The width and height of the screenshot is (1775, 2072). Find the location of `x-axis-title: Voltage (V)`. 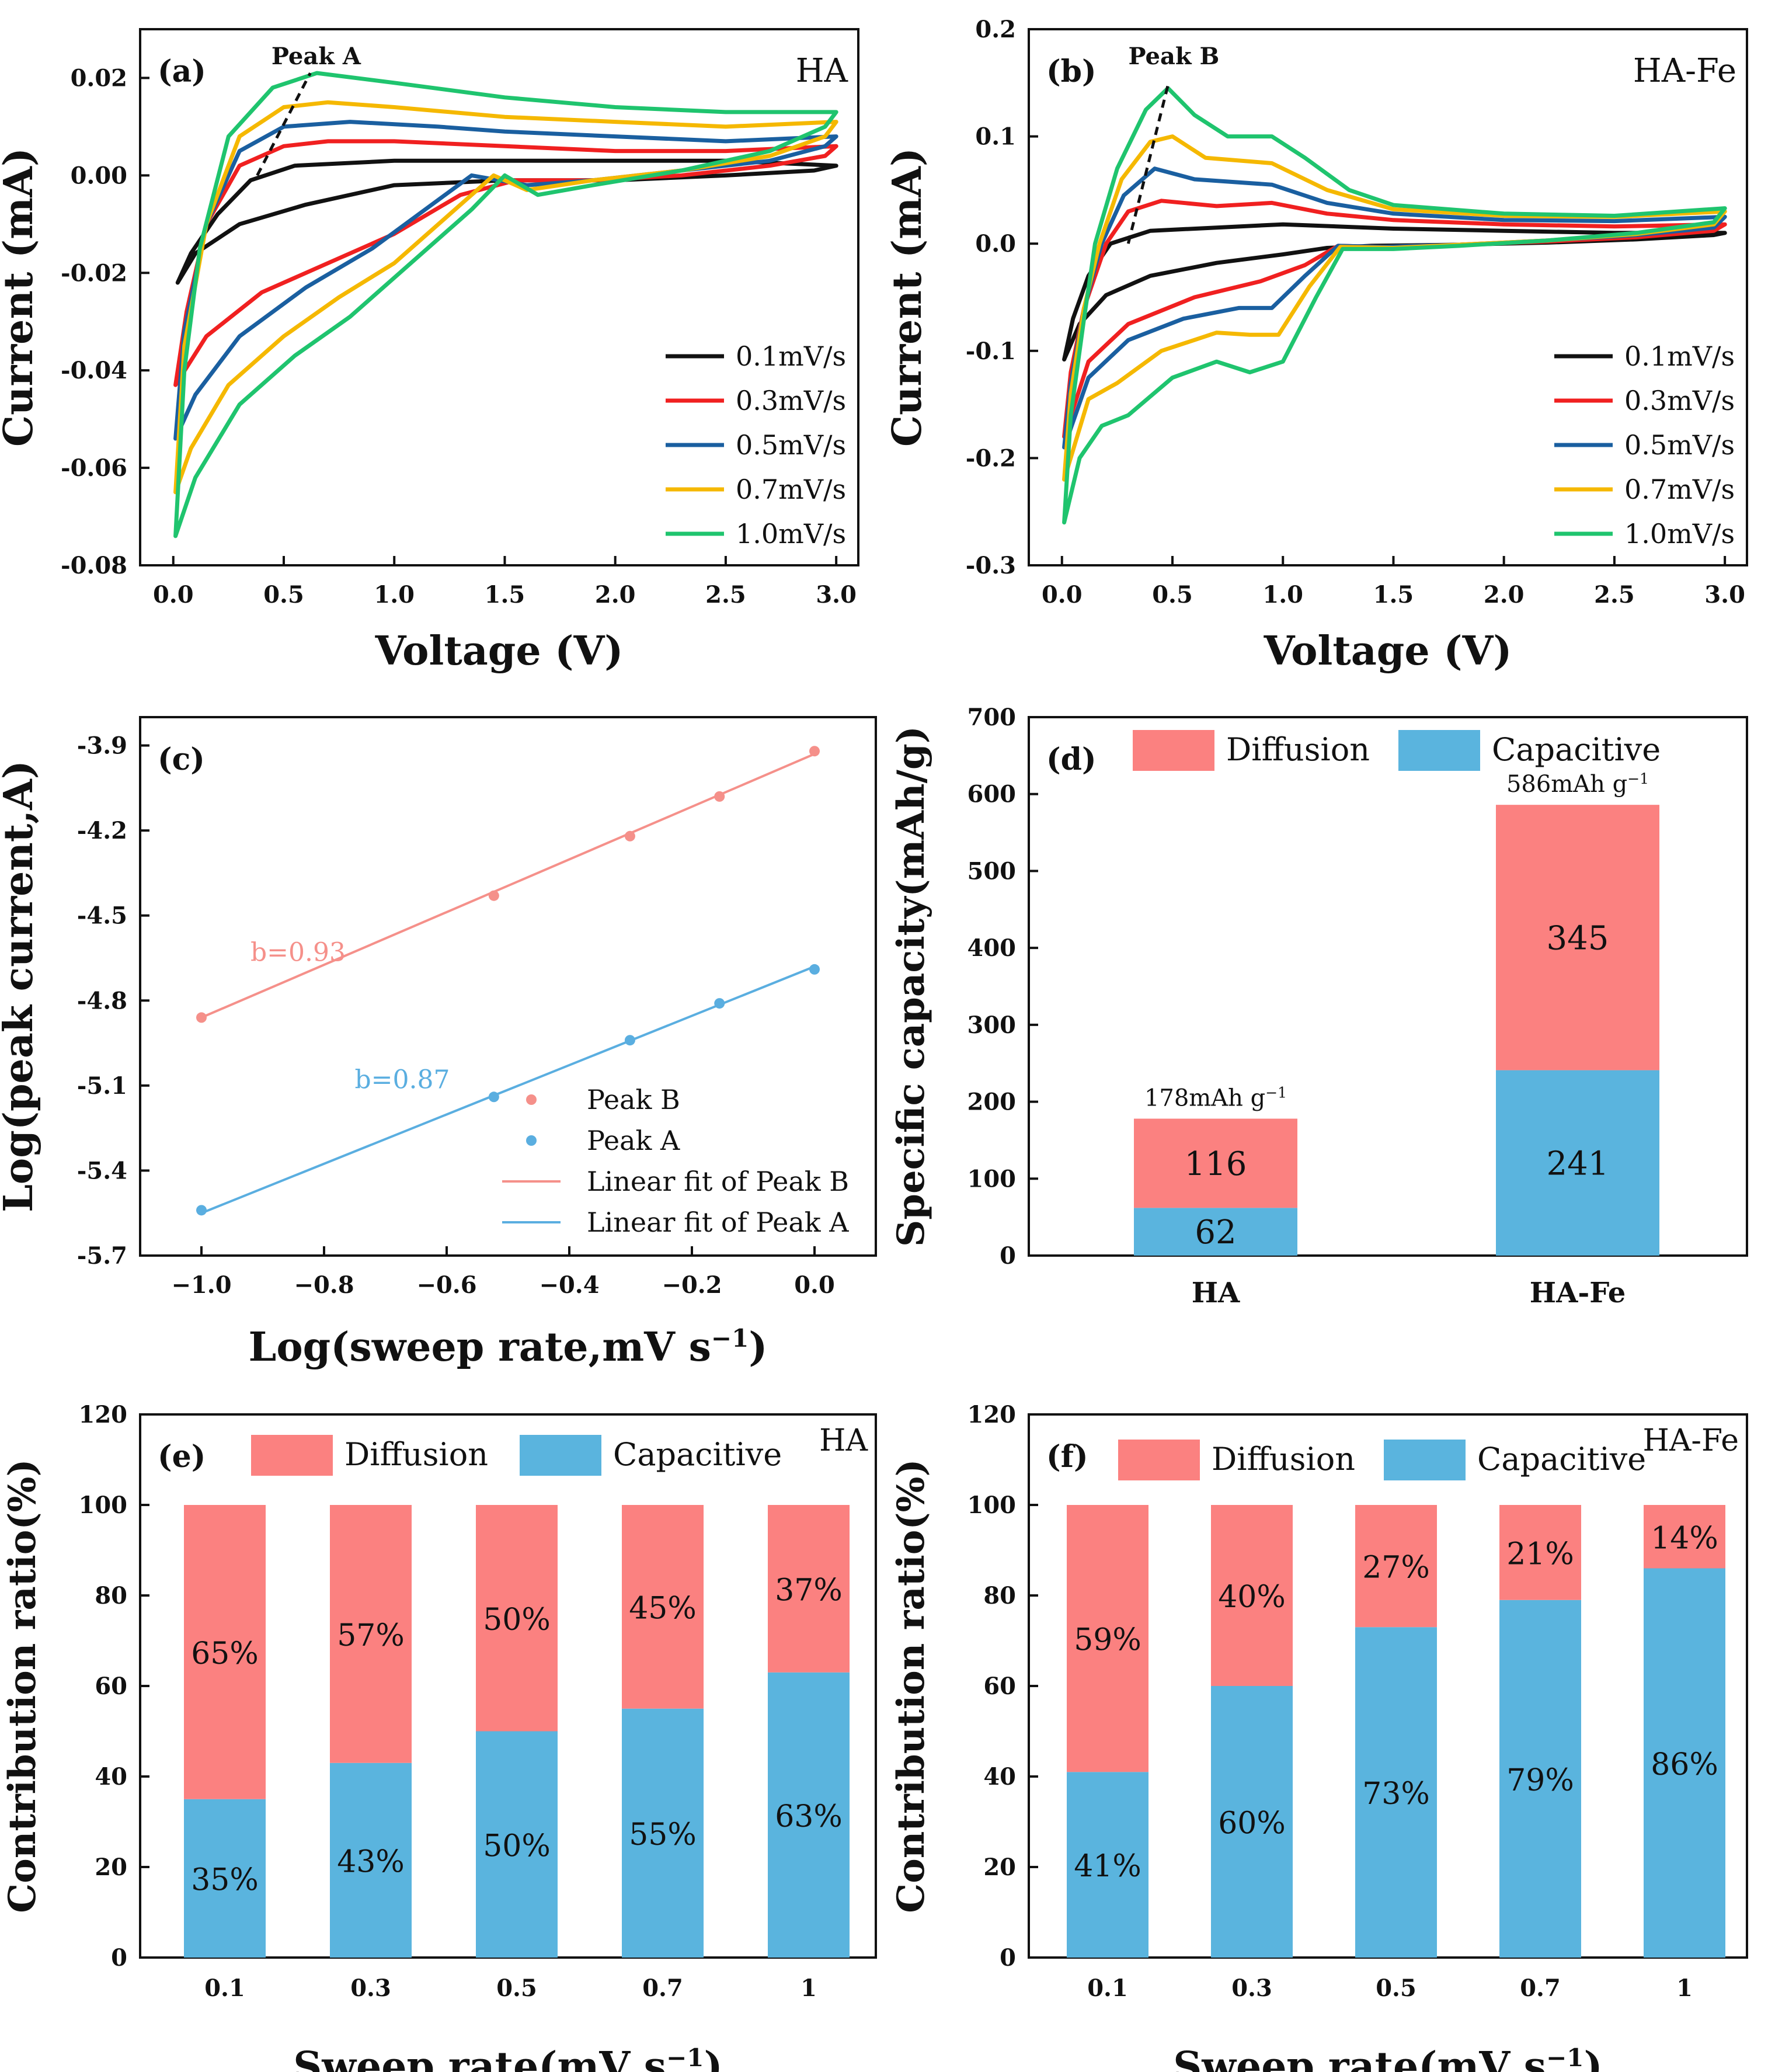

x-axis-title: Voltage (V) is located at coordinates (499, 651).